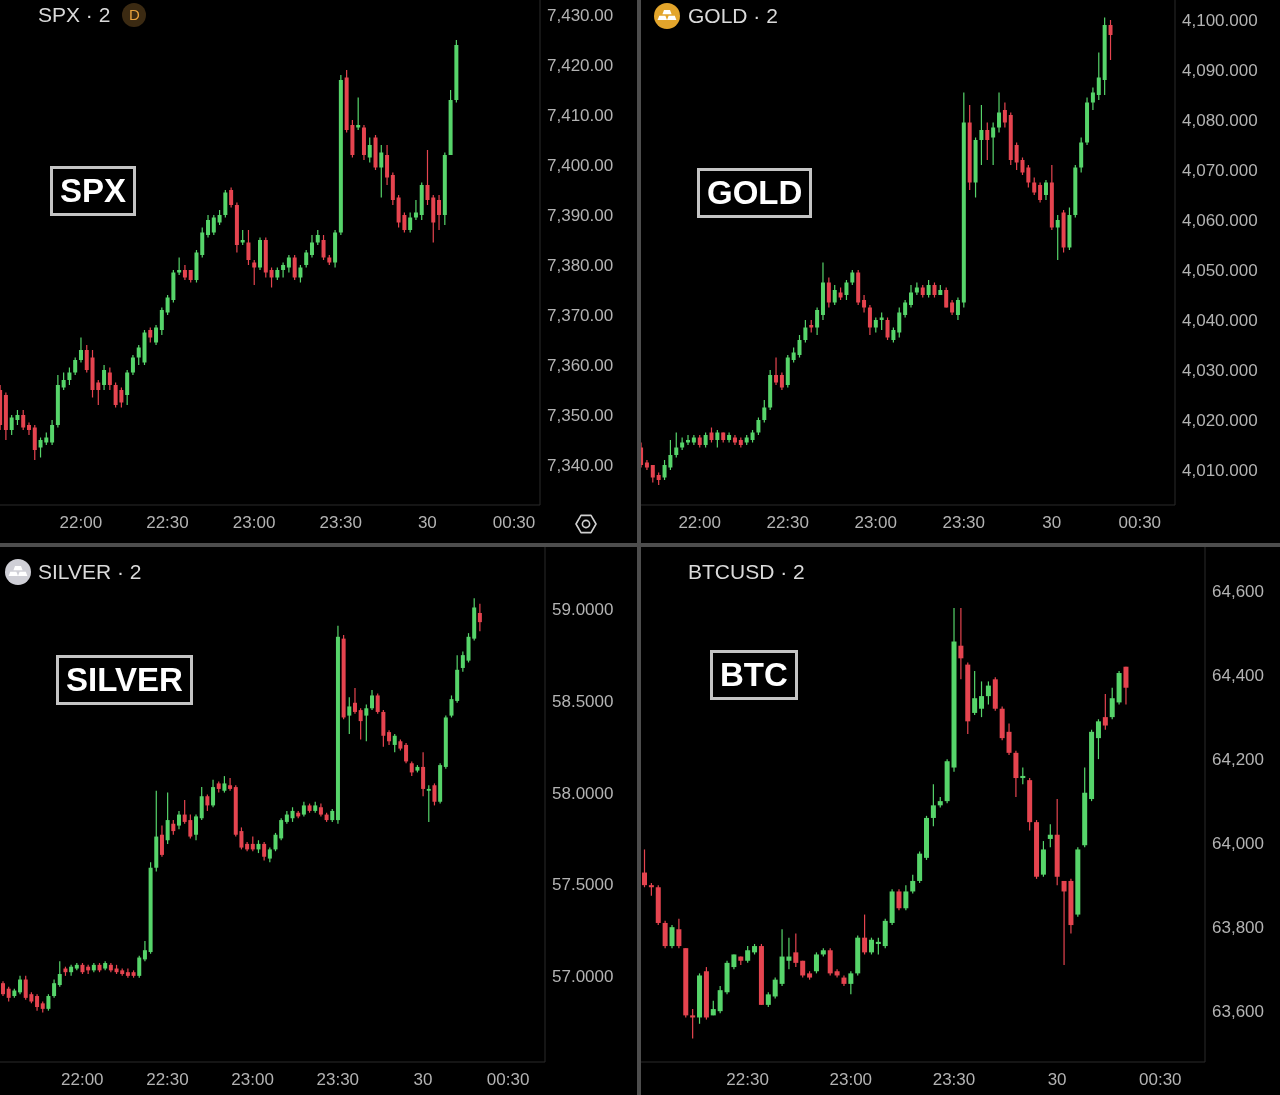 The image size is (1280, 1095). Describe the element at coordinates (580, 16) in the screenshot. I see `y-tick-label: 7,430.00` at that location.